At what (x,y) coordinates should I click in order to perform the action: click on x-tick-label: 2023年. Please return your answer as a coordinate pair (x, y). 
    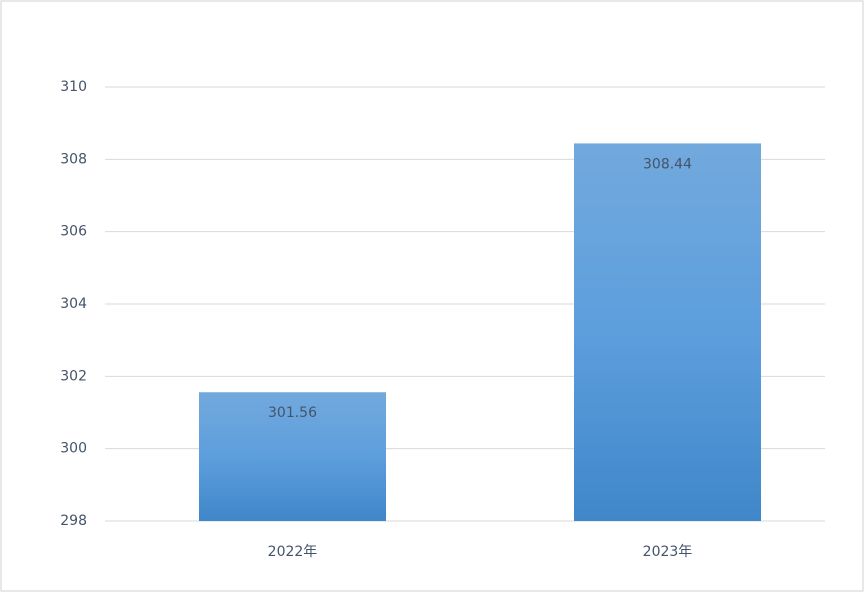
    Looking at the image, I should click on (668, 552).